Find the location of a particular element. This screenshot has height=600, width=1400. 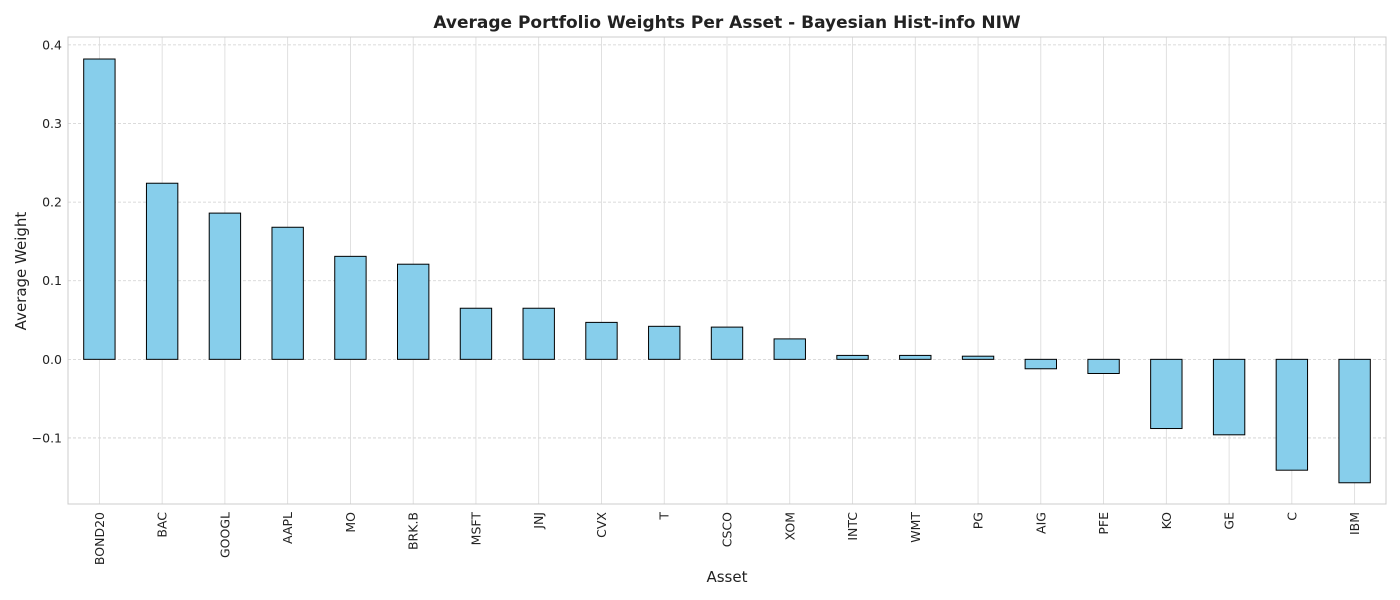

y-tick-label: 0.2 is located at coordinates (52, 202).